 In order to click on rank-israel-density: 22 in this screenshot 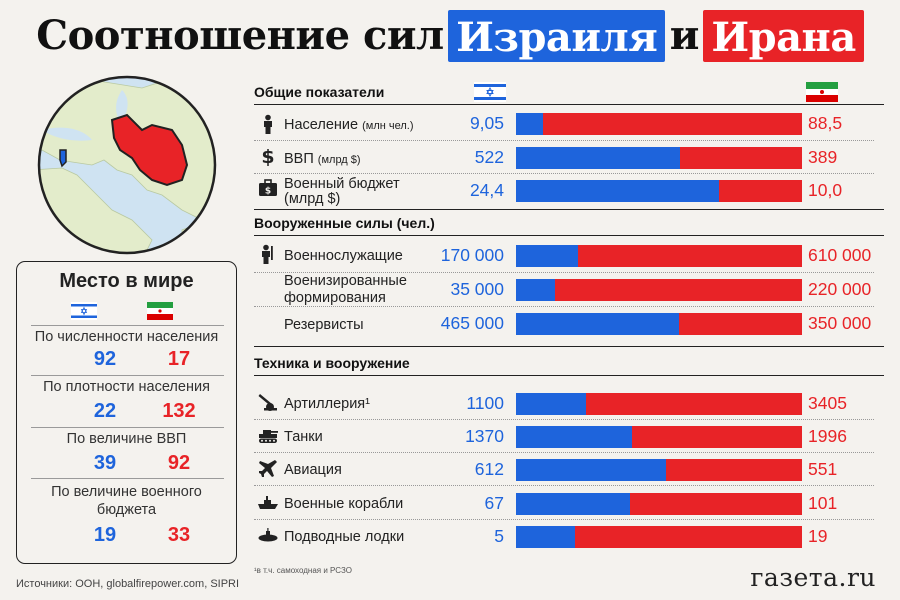, I will do `click(105, 411)`.